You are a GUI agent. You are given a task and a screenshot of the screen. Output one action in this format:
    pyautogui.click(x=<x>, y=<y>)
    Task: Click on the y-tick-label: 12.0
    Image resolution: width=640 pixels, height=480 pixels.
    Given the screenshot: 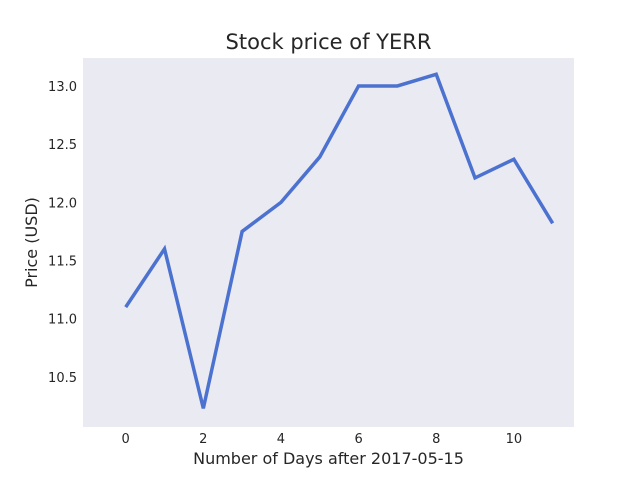 What is the action you would take?
    pyautogui.click(x=62, y=203)
    